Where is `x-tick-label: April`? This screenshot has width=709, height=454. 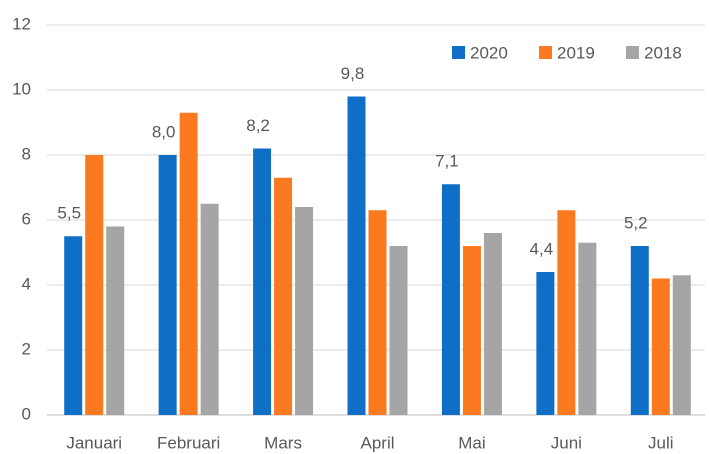
x-tick-label: April is located at coordinates (377, 442).